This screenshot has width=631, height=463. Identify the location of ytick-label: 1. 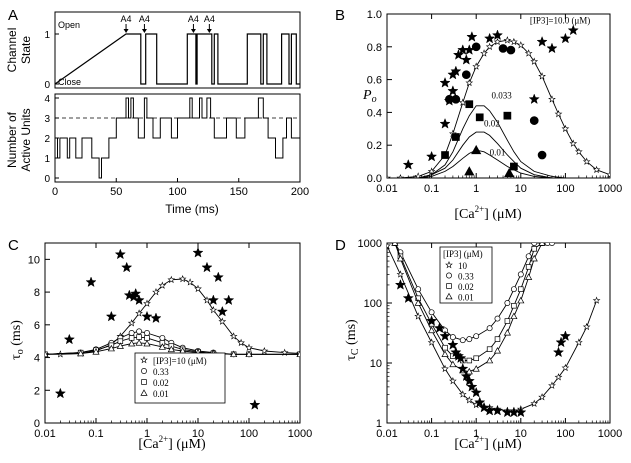
(379, 424).